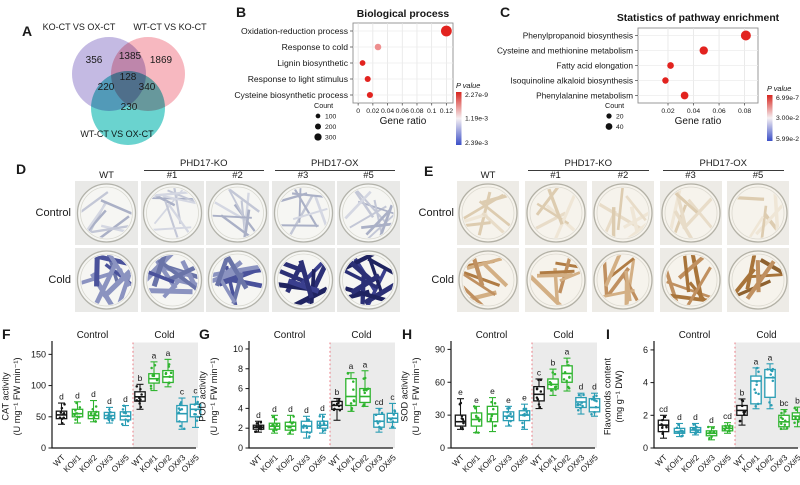 The width and height of the screenshot is (800, 485). I want to click on group-header-control: Control, so click(695, 335).